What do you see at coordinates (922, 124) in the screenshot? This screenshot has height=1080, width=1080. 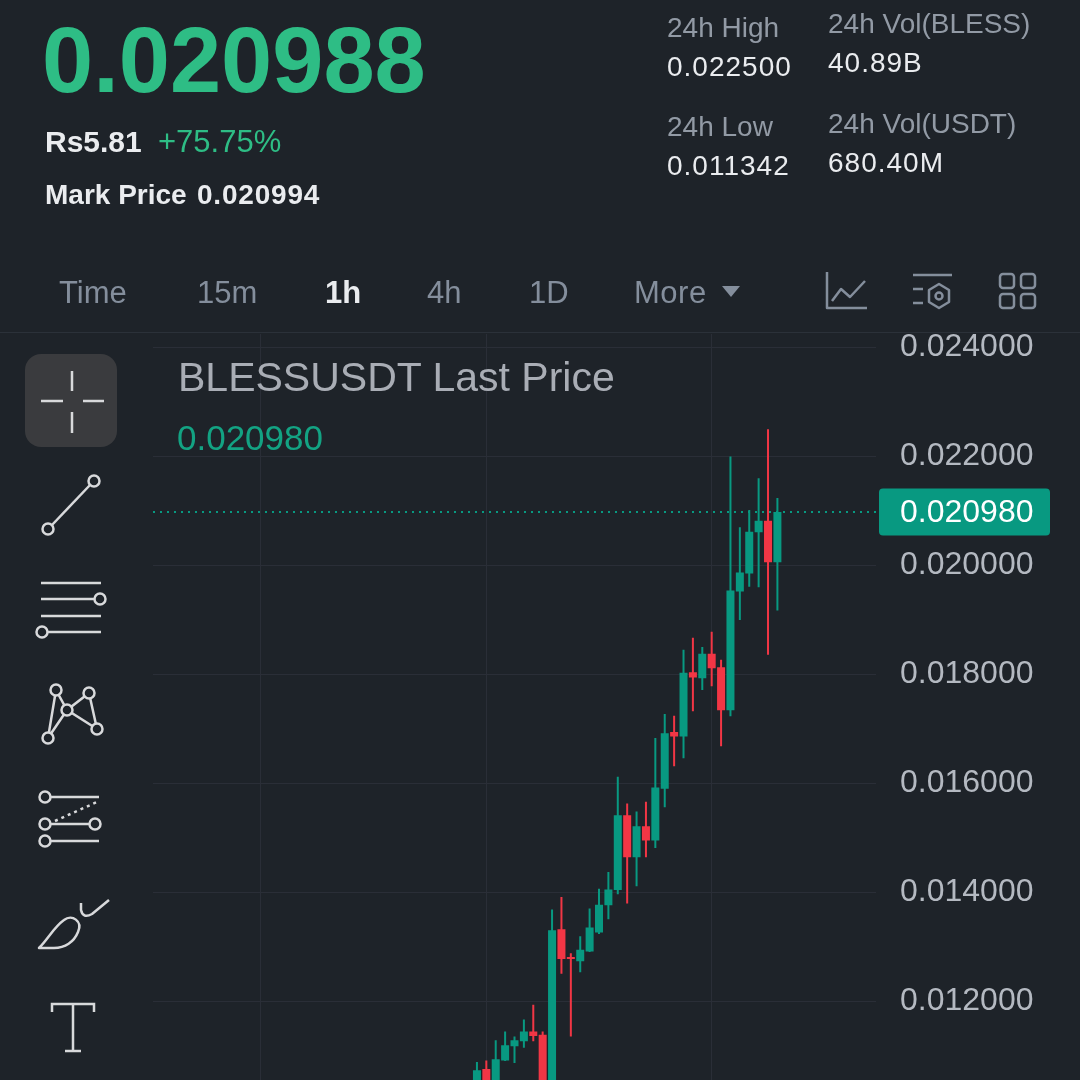 I see `text: 24h Vol(USDT)` at bounding box center [922, 124].